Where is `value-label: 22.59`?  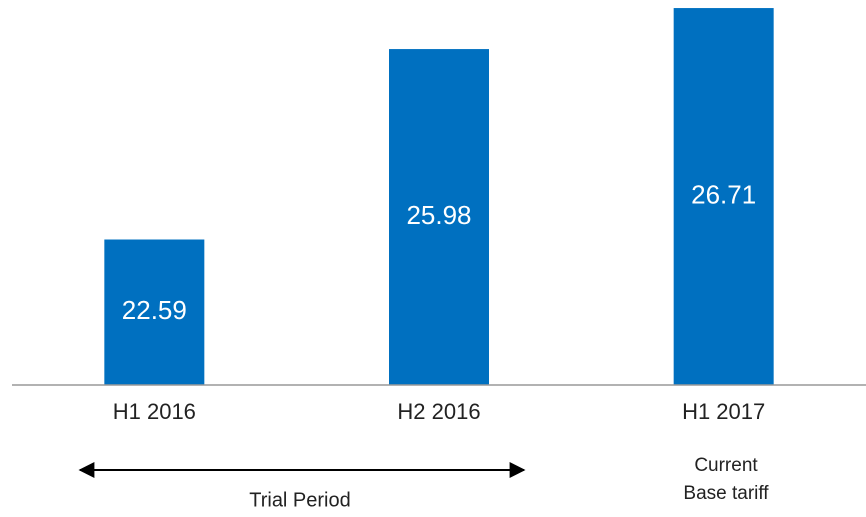
value-label: 22.59 is located at coordinates (154, 310).